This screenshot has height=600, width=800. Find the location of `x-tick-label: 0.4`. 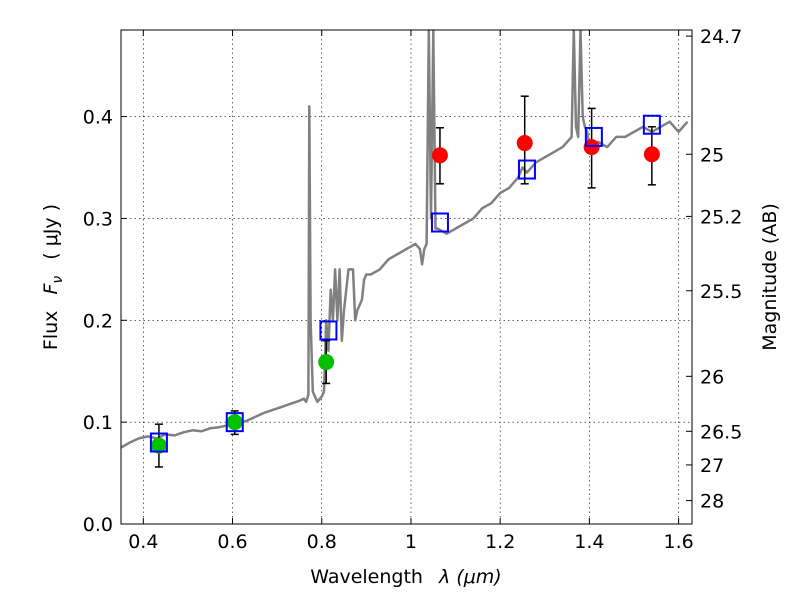

x-tick-label: 0.4 is located at coordinates (143, 542).